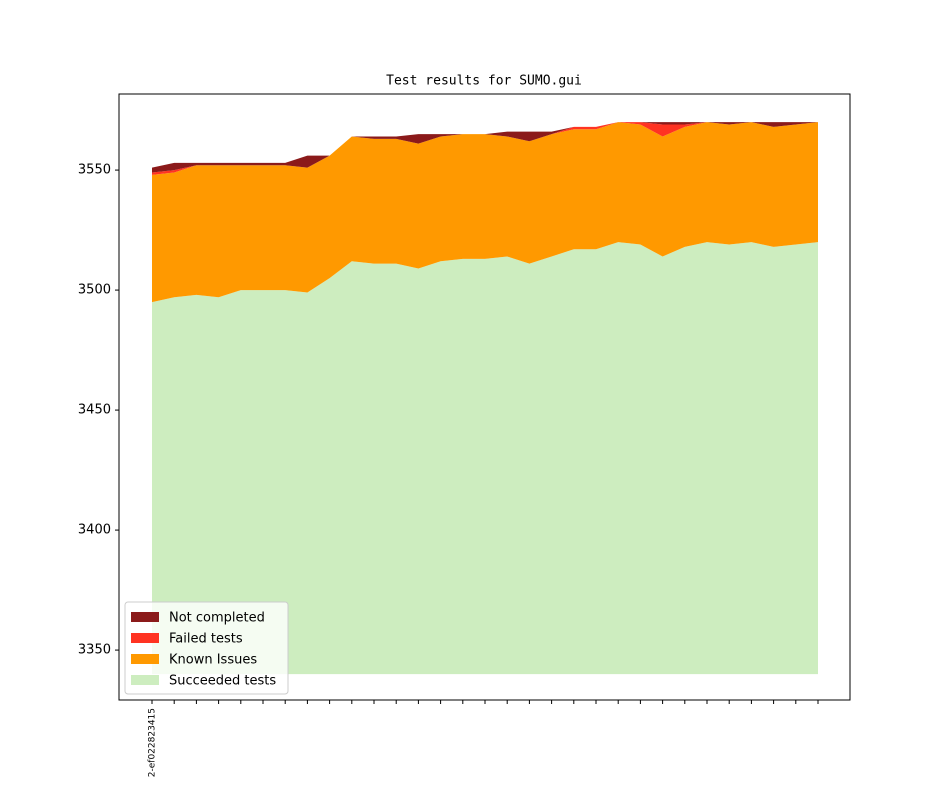 This screenshot has height=787, width=944. Describe the element at coordinates (153, 742) in the screenshot. I see `x-tick-label: 2-ef022823415` at that location.